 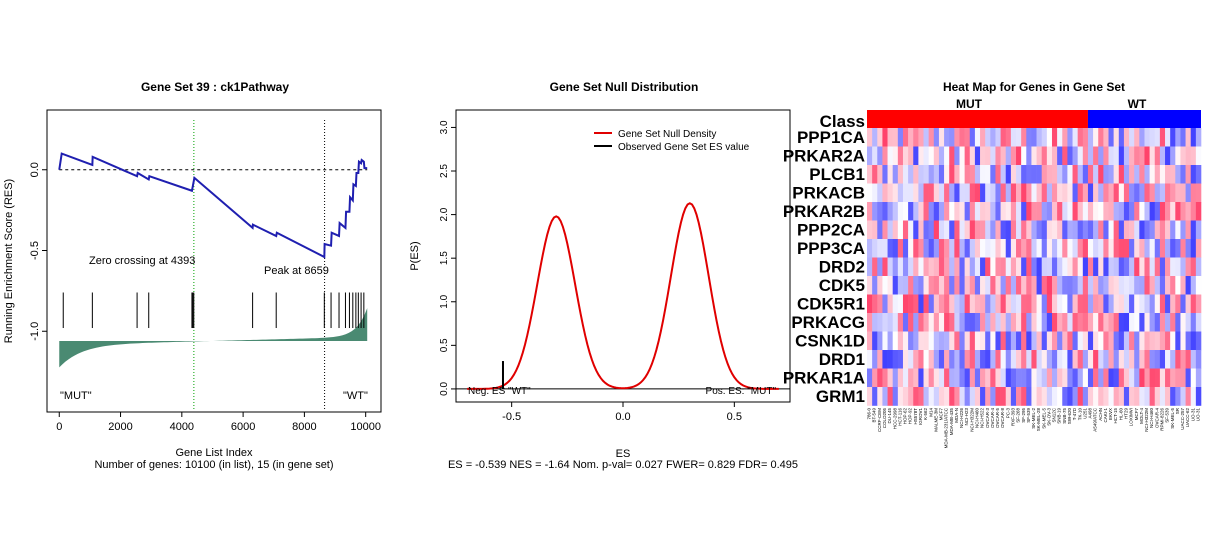 What do you see at coordinates (966, 417) in the screenshot?
I see `sample-label: NCI-H23` at bounding box center [966, 417].